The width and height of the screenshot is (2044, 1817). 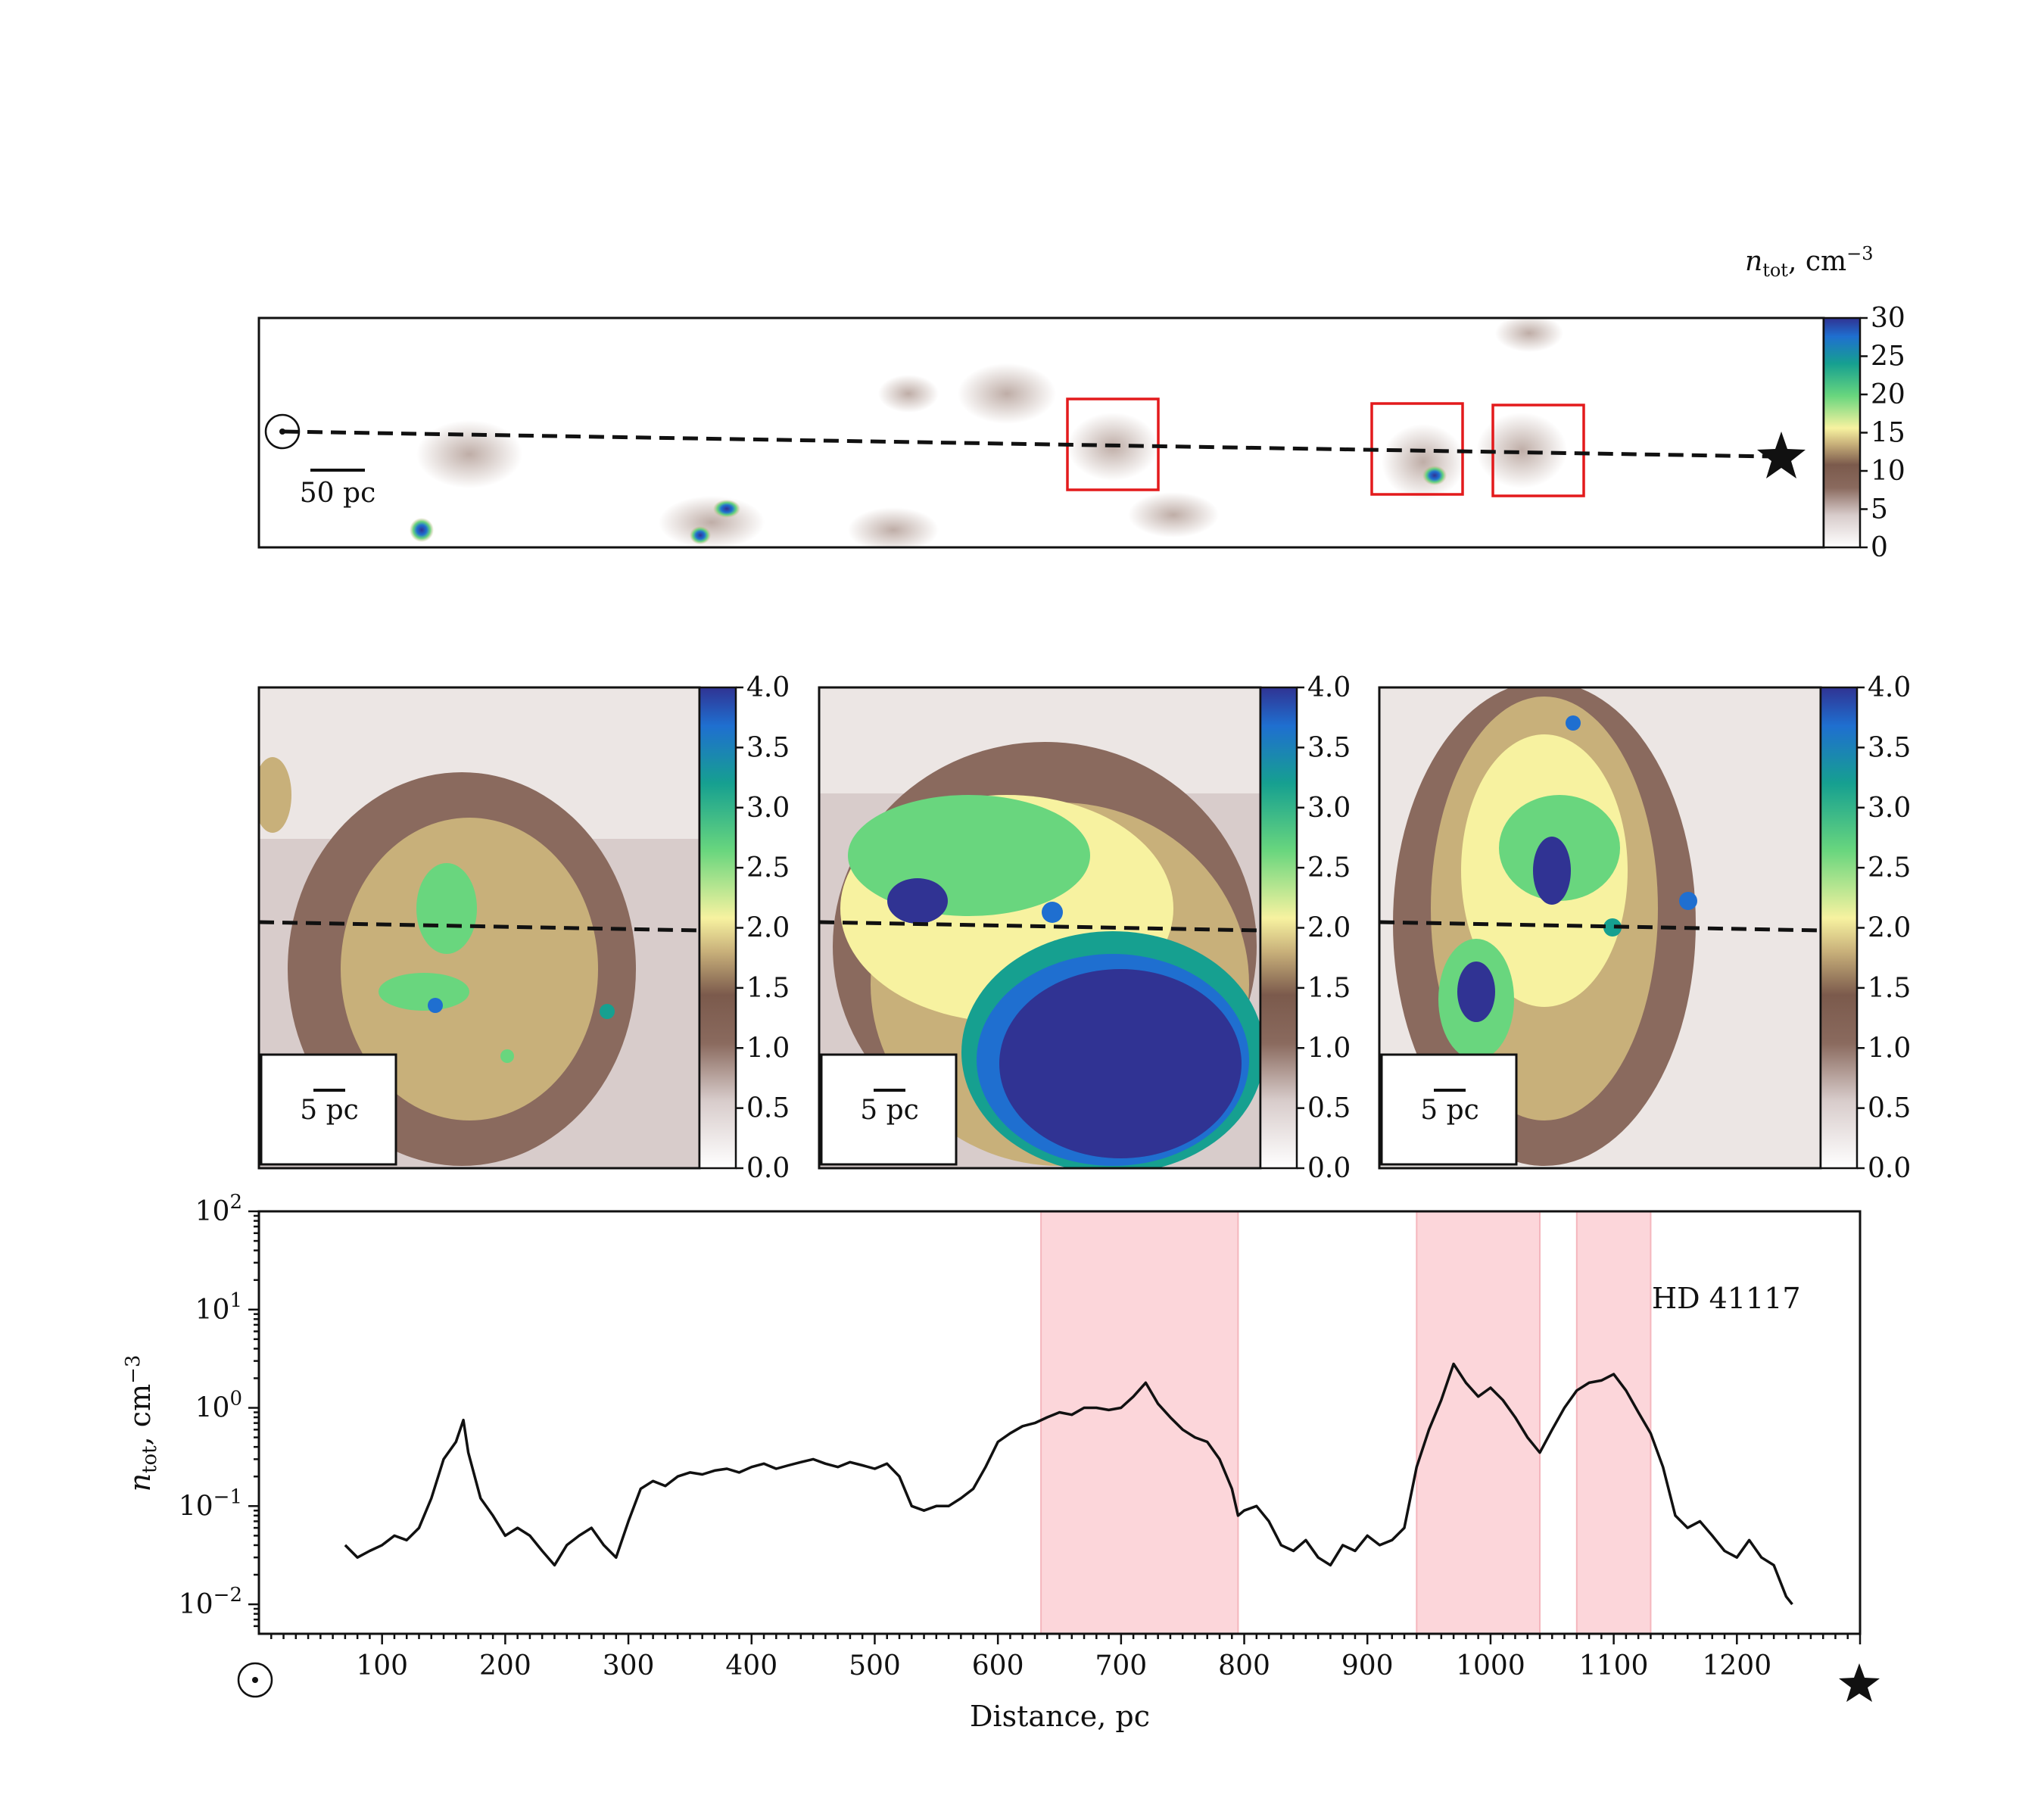 What do you see at coordinates (255, 1680) in the screenshot?
I see `sun-axis-icon` at bounding box center [255, 1680].